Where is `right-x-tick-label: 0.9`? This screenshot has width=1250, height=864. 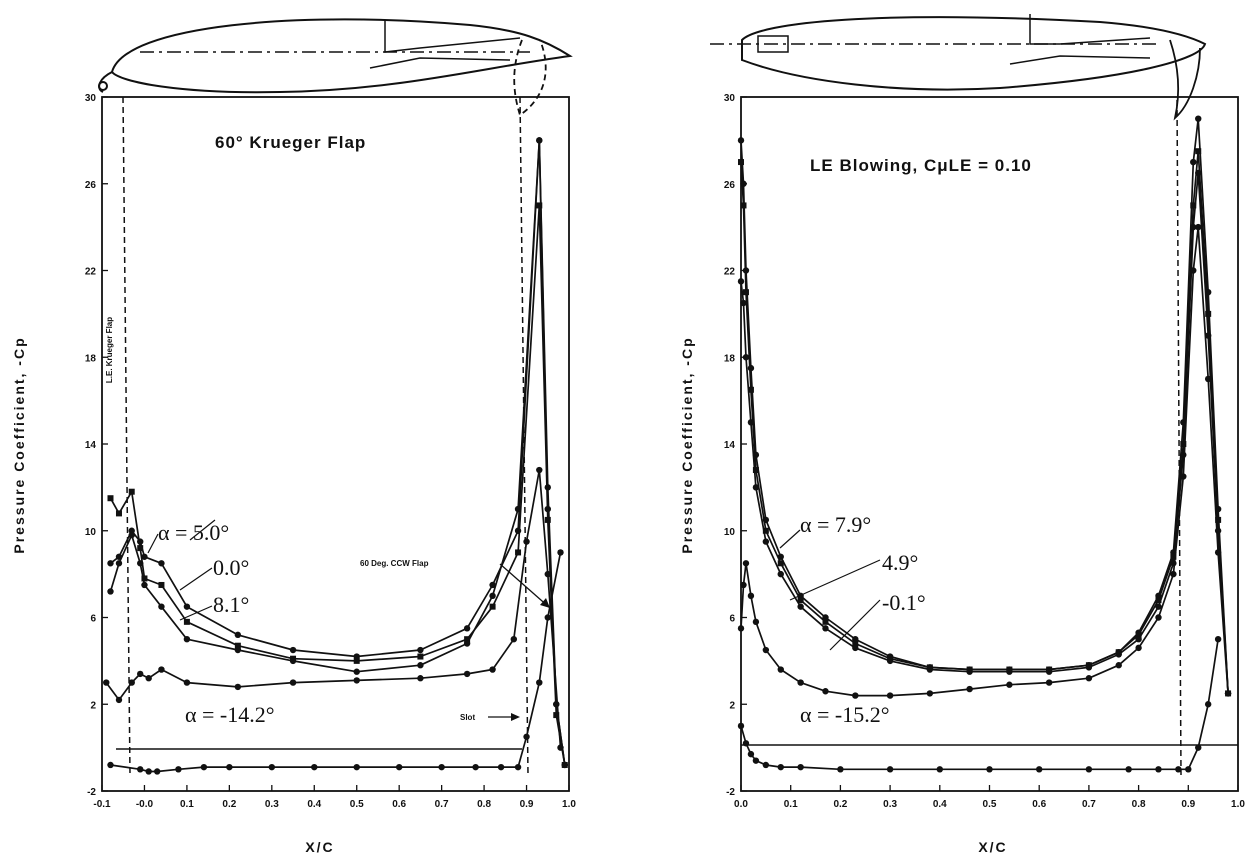
right-x-tick-label: 0.9 is located at coordinates (1188, 804).